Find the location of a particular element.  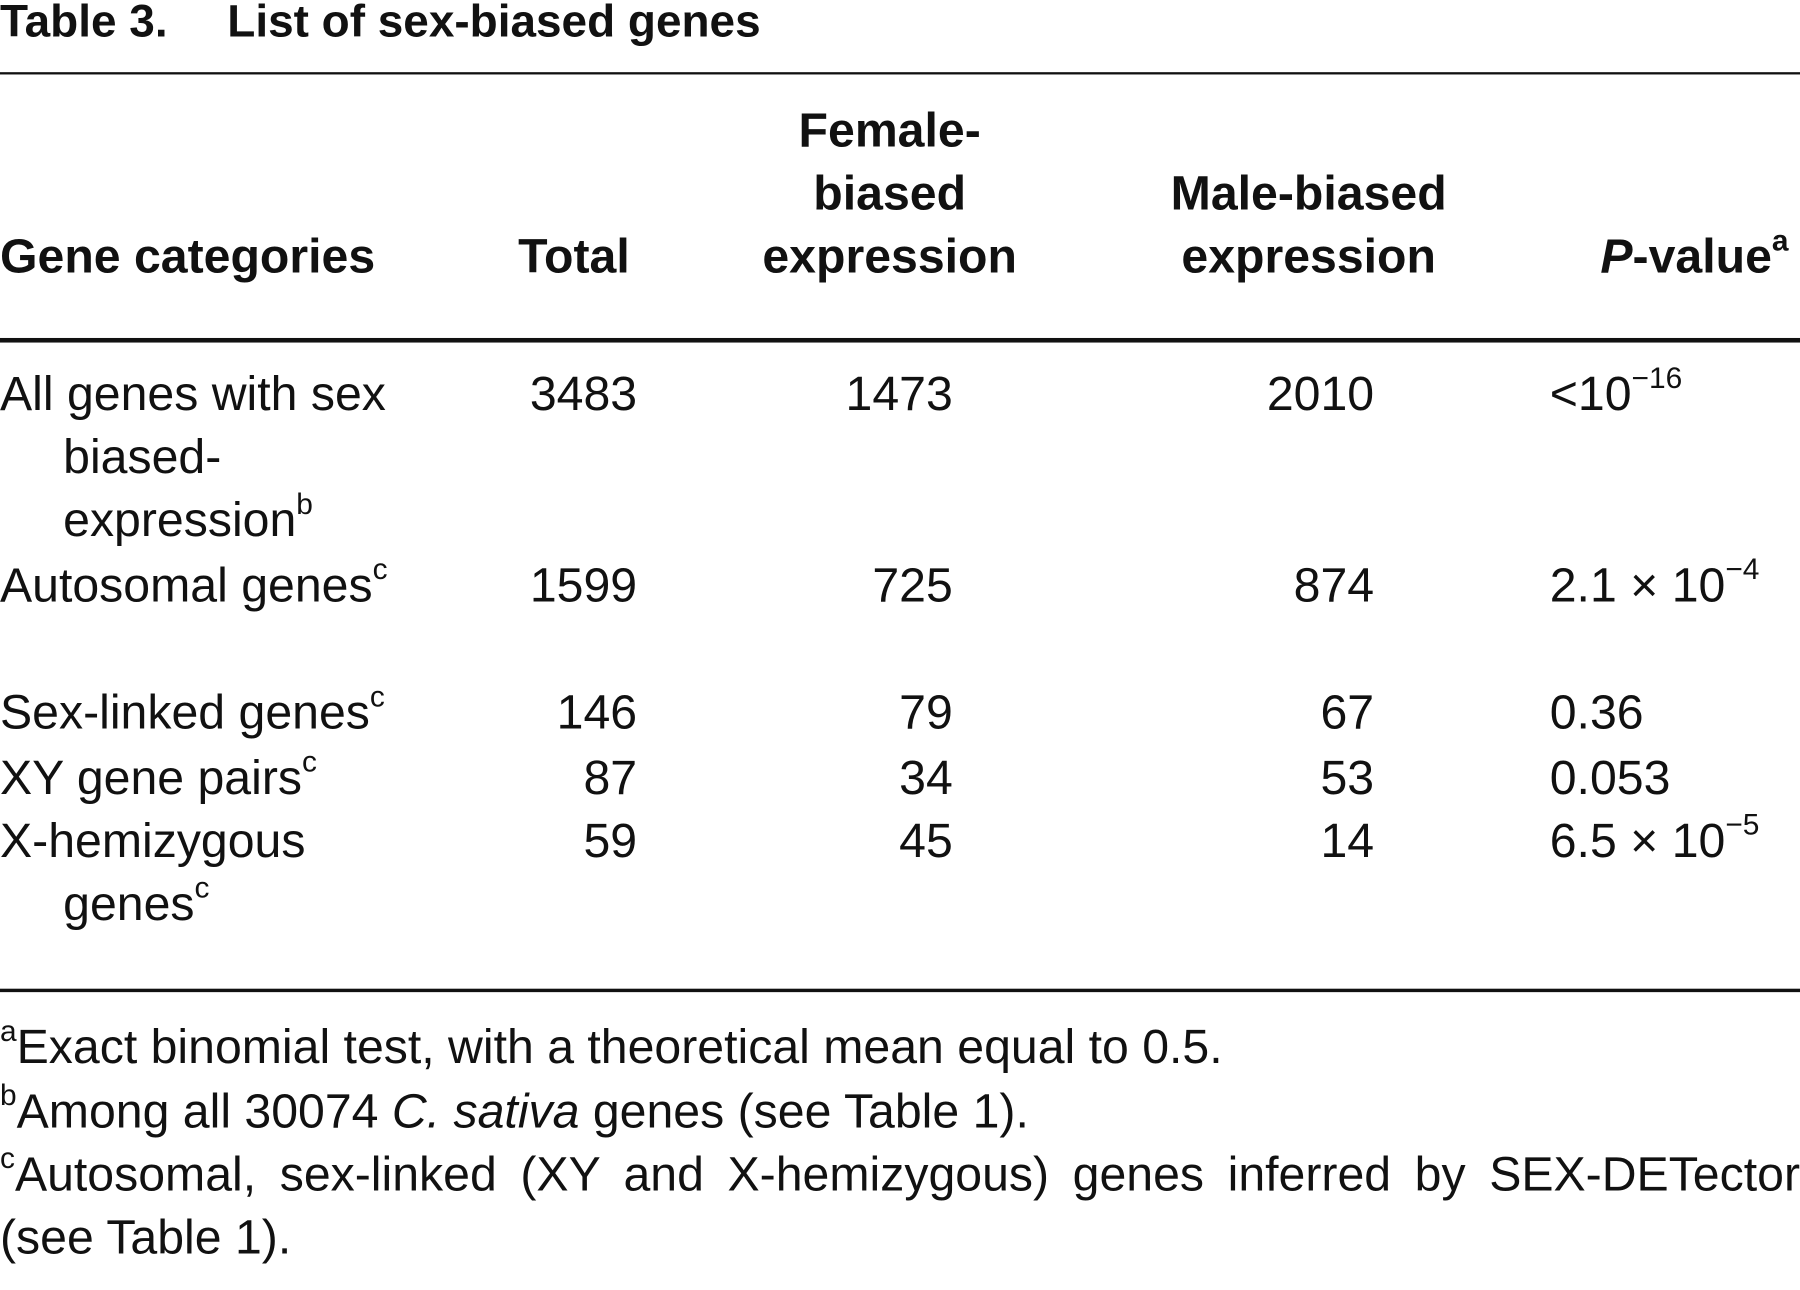

cell-number: 53 is located at coordinates (1347, 777).